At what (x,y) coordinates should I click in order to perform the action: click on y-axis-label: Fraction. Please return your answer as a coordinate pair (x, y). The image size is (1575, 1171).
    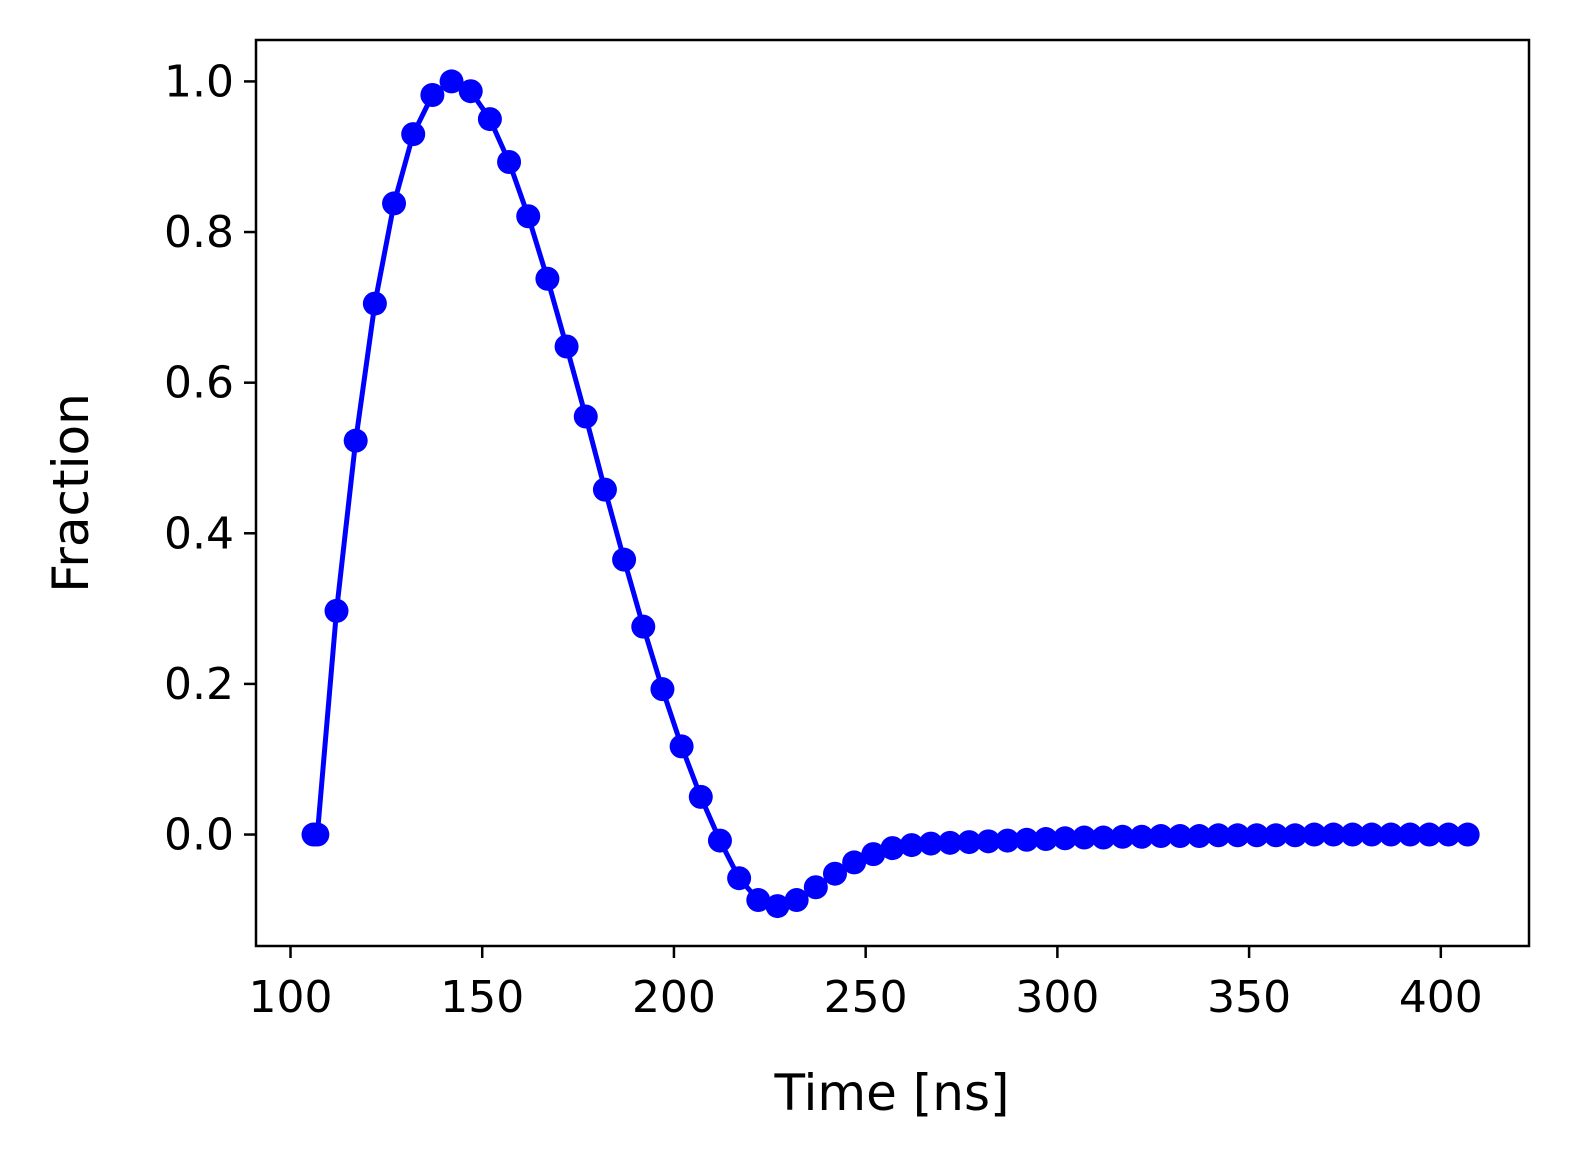
    Looking at the image, I should click on (71, 493).